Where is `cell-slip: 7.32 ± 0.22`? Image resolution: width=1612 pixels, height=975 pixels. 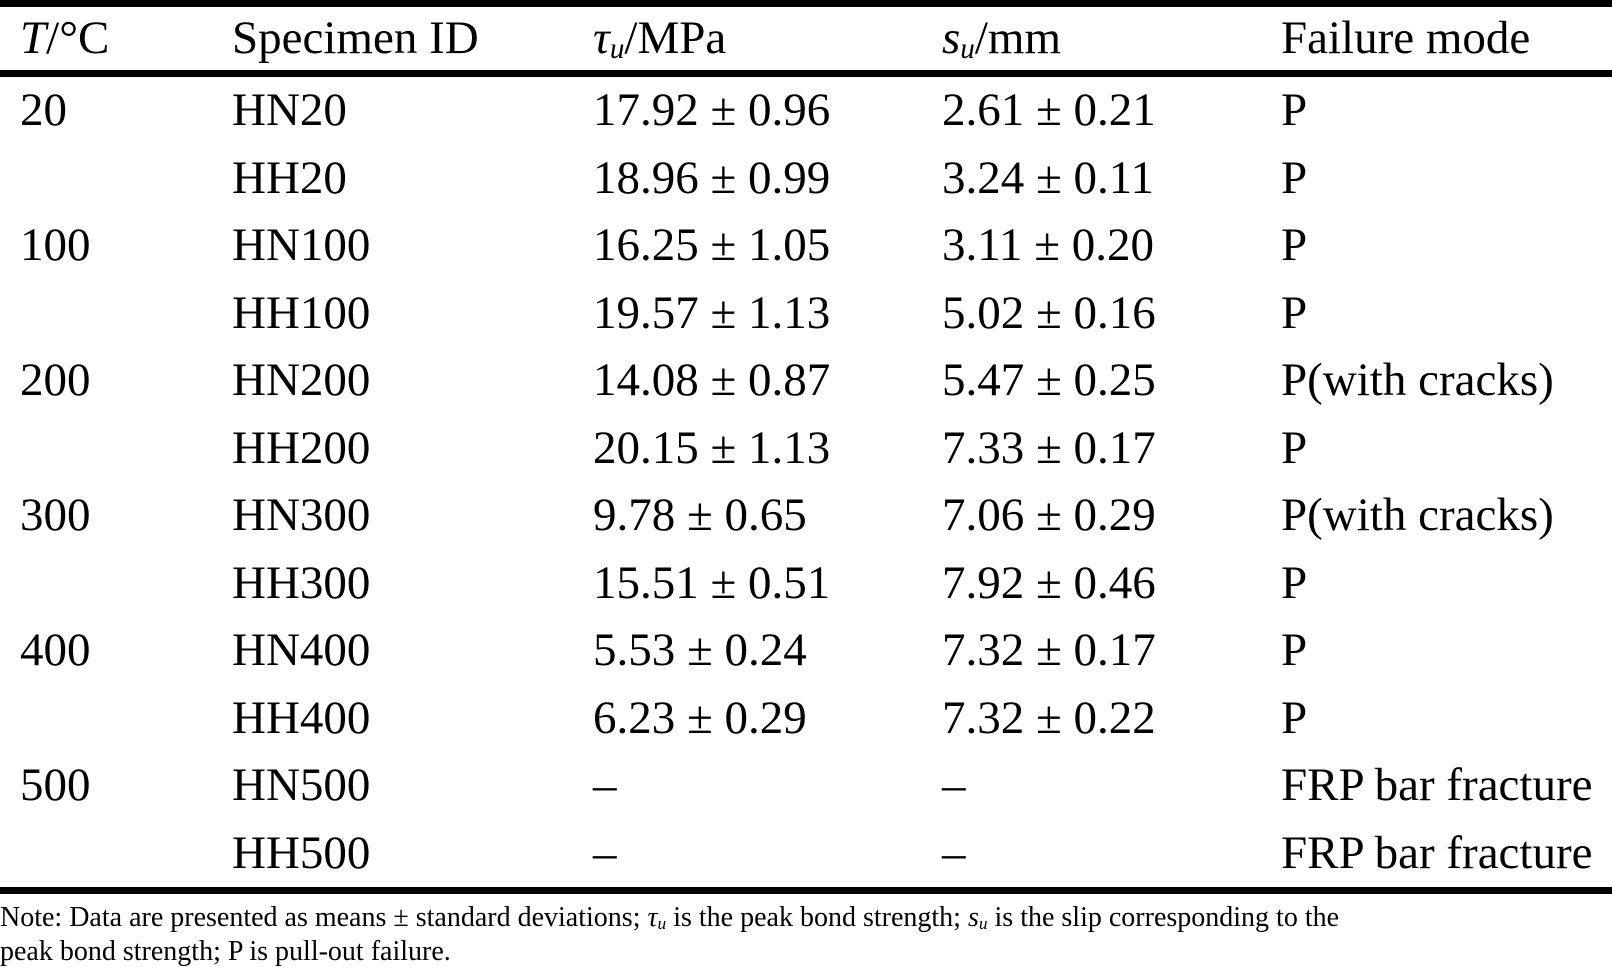
cell-slip: 7.32 ± 0.22 is located at coordinates (1049, 717).